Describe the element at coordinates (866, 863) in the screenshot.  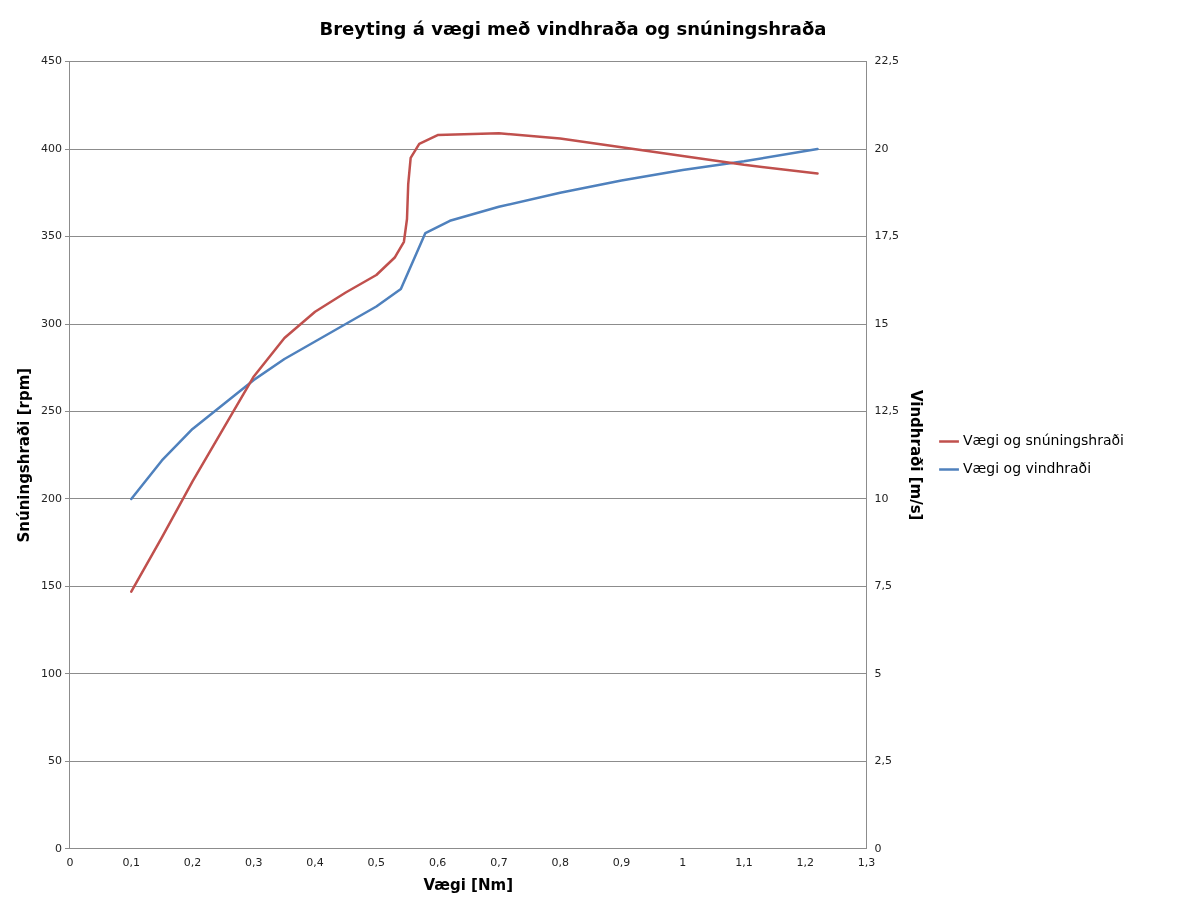
I see `x-tick-label: 1,3` at that location.